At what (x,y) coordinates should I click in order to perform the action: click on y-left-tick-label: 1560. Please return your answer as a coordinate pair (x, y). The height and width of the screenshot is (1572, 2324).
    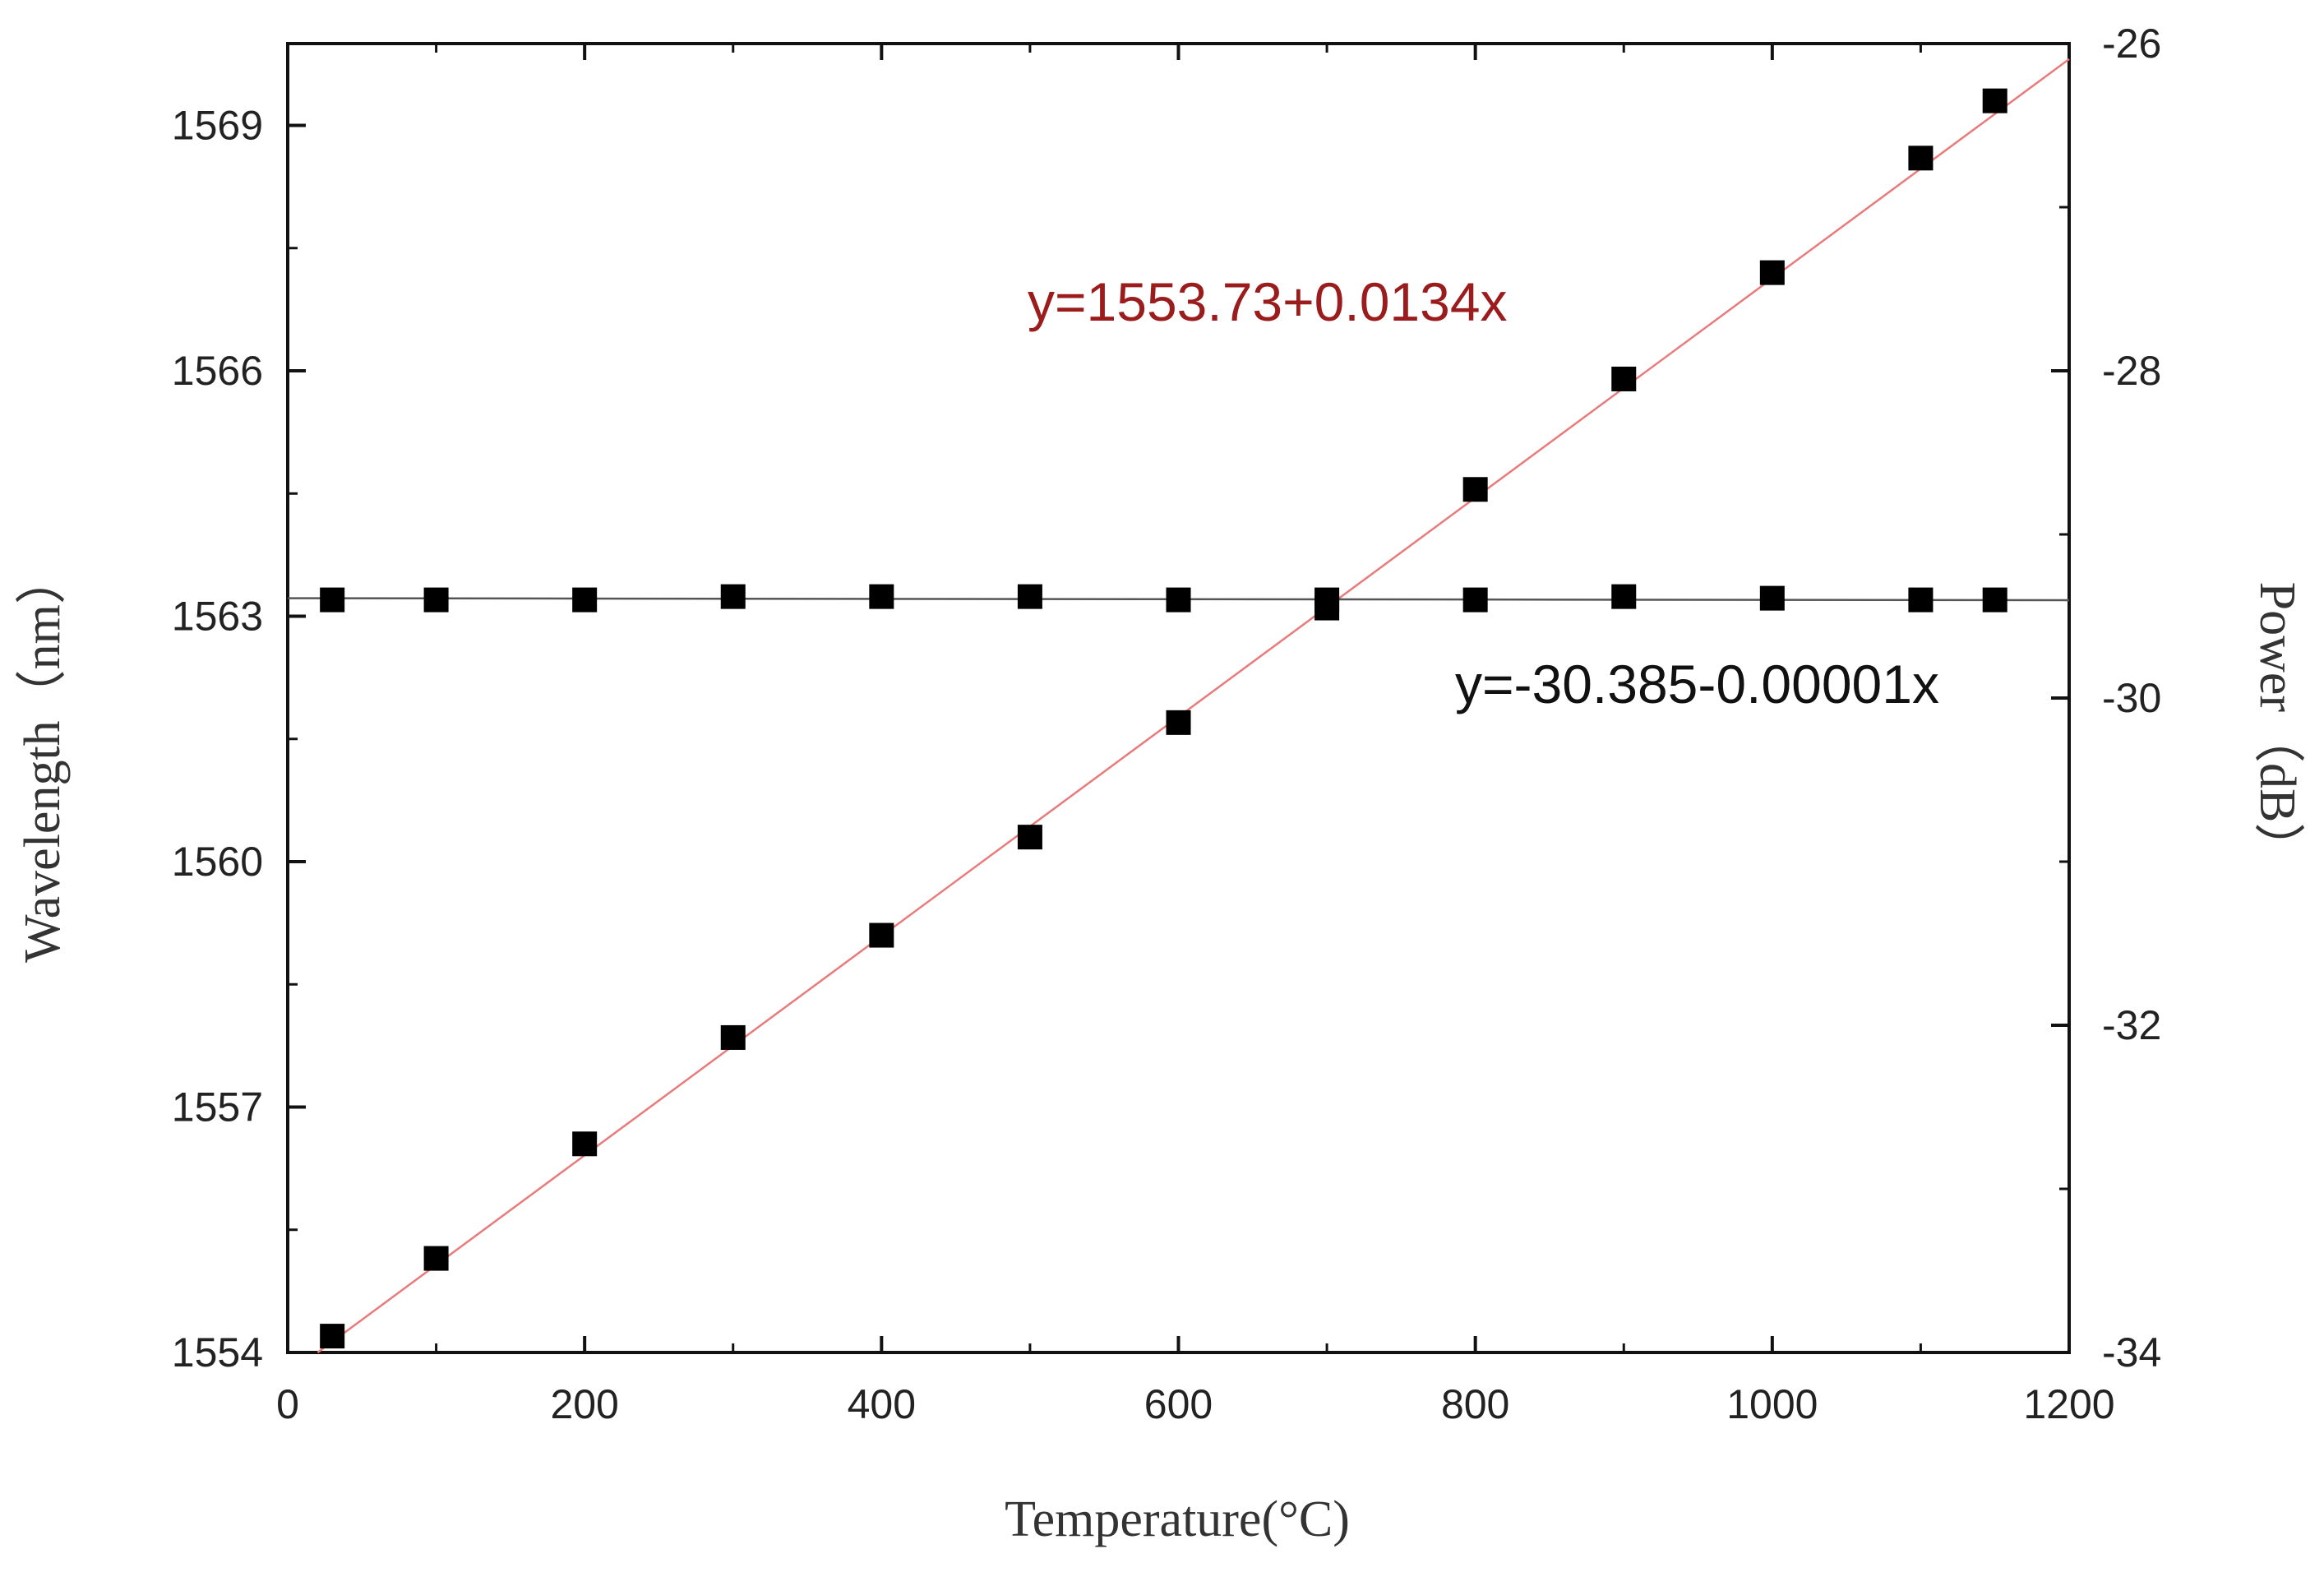
    Looking at the image, I should click on (217, 862).